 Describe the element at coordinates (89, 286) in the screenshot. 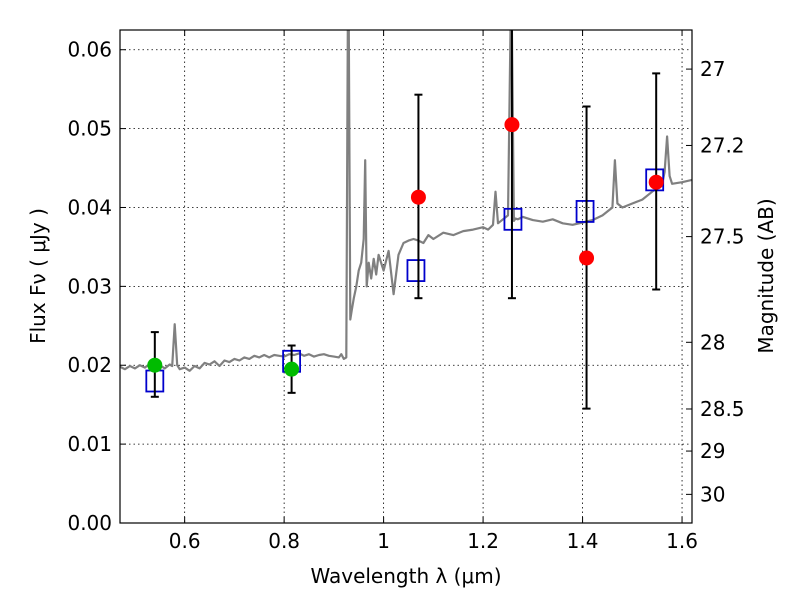

I see `y-tick-label: 0.03` at that location.